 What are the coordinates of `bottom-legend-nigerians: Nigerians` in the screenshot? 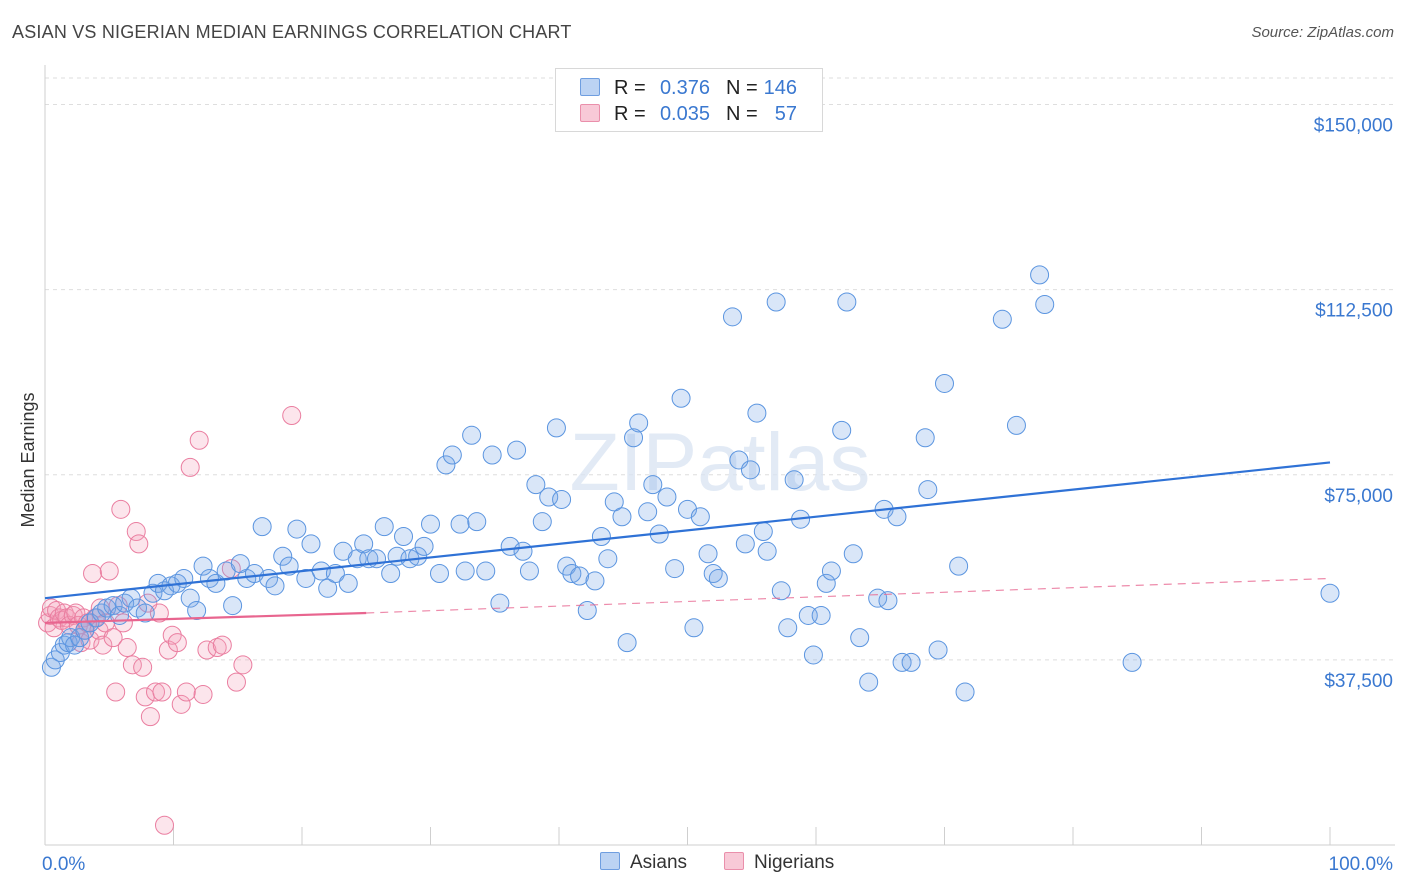 It's located at (779, 863).